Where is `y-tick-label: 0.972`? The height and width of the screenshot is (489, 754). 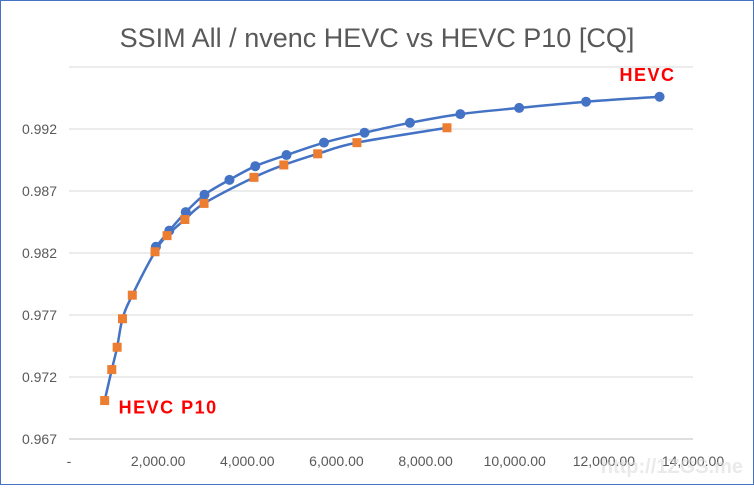
y-tick-label: 0.972 is located at coordinates (39, 377).